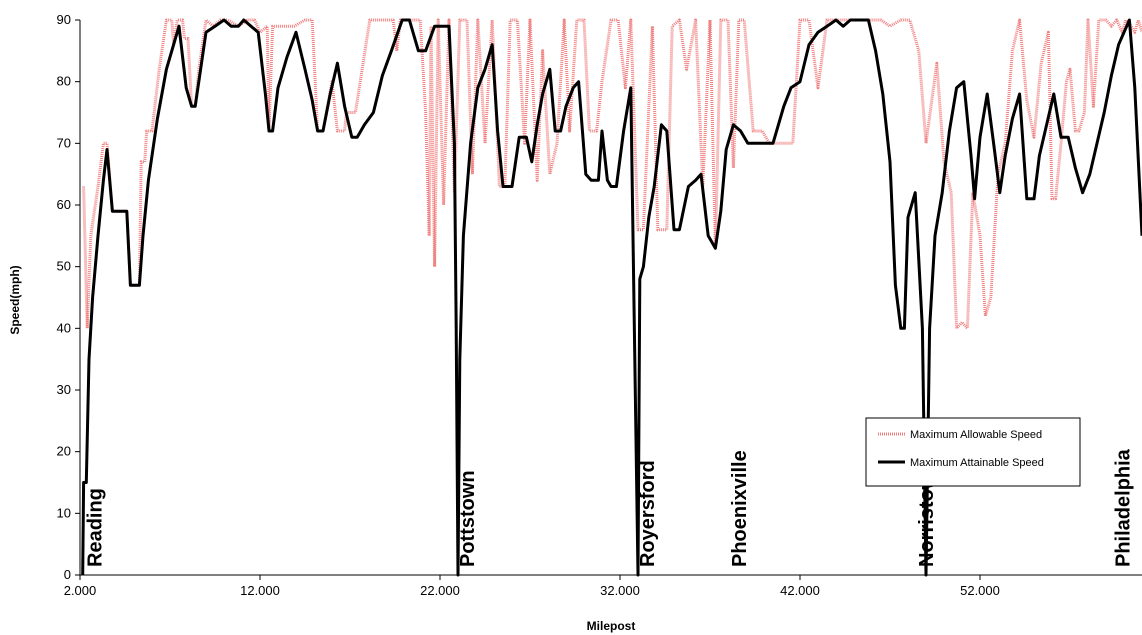 This screenshot has width=1142, height=635. Describe the element at coordinates (927, 514) in the screenshot. I see `station-label-norristown: Norristown` at that location.